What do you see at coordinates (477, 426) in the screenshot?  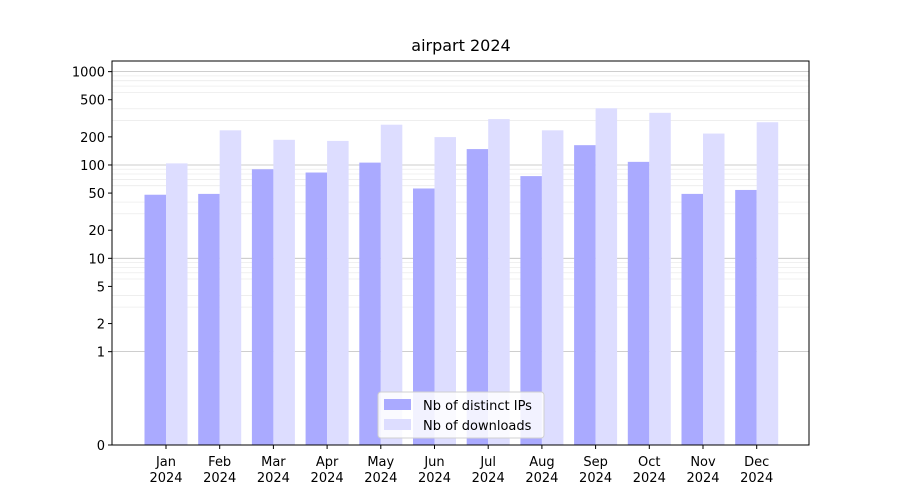 I see `legend-label: Nb of downloads` at bounding box center [477, 426].